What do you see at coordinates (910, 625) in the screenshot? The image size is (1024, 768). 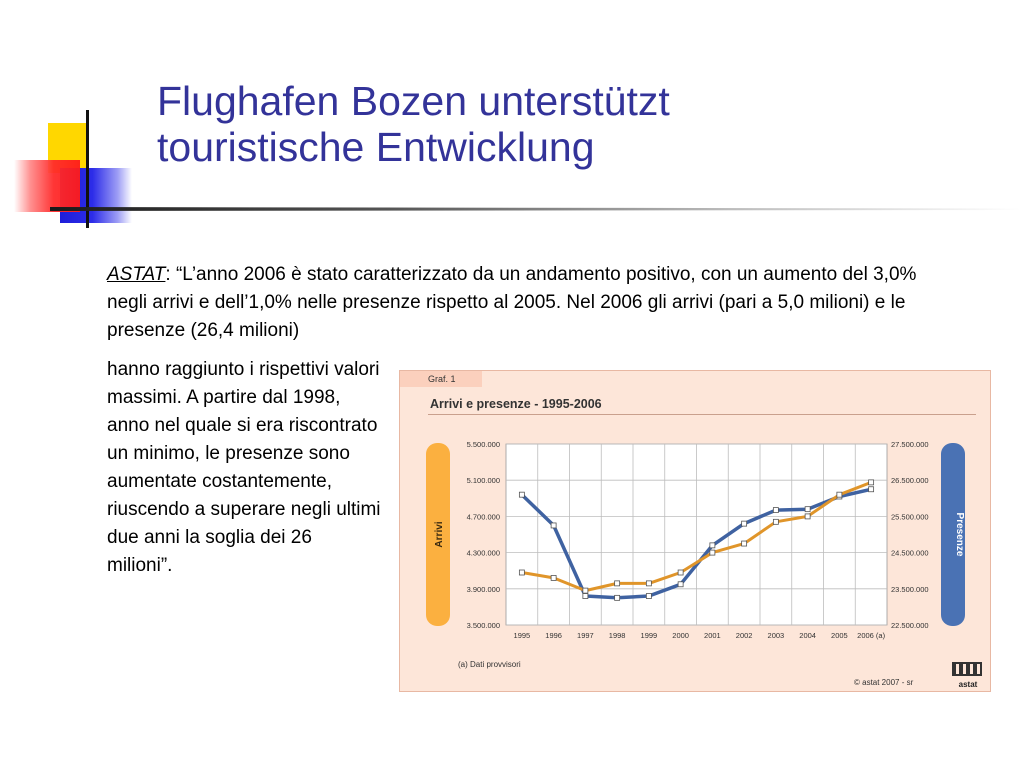 I see `right-tick-label: 22.500.000` at bounding box center [910, 625].